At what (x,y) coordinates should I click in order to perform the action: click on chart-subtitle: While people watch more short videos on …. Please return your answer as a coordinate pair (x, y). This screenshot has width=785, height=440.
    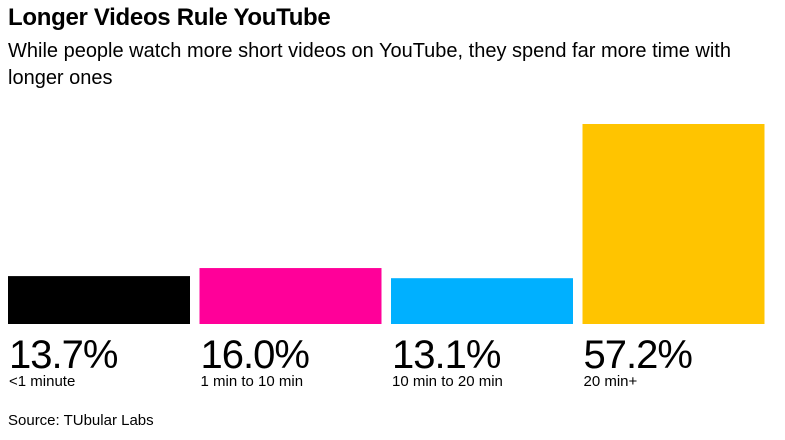
    Looking at the image, I should click on (369, 64).